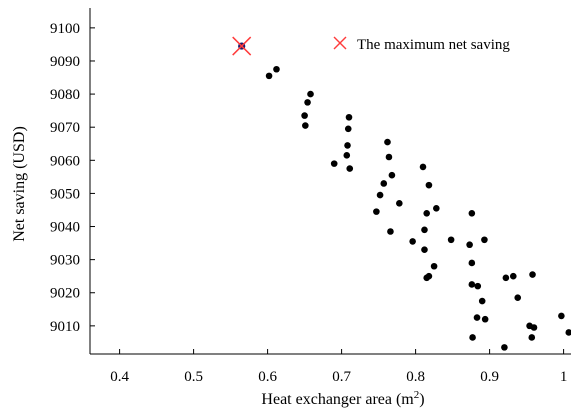 The width and height of the screenshot is (571, 412). Describe the element at coordinates (267, 377) in the screenshot. I see `x-tick-label: 0.6` at that location.